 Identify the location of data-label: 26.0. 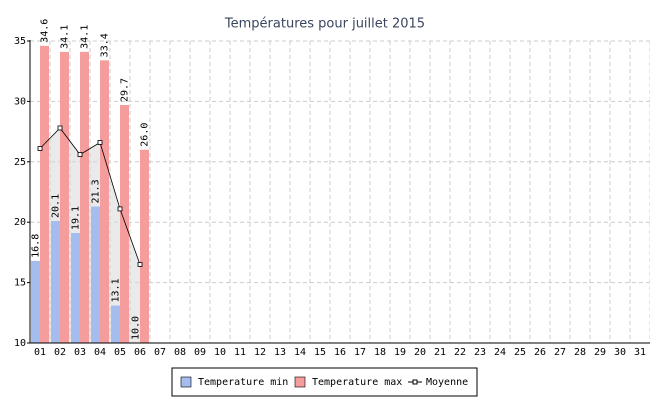
(145, 135).